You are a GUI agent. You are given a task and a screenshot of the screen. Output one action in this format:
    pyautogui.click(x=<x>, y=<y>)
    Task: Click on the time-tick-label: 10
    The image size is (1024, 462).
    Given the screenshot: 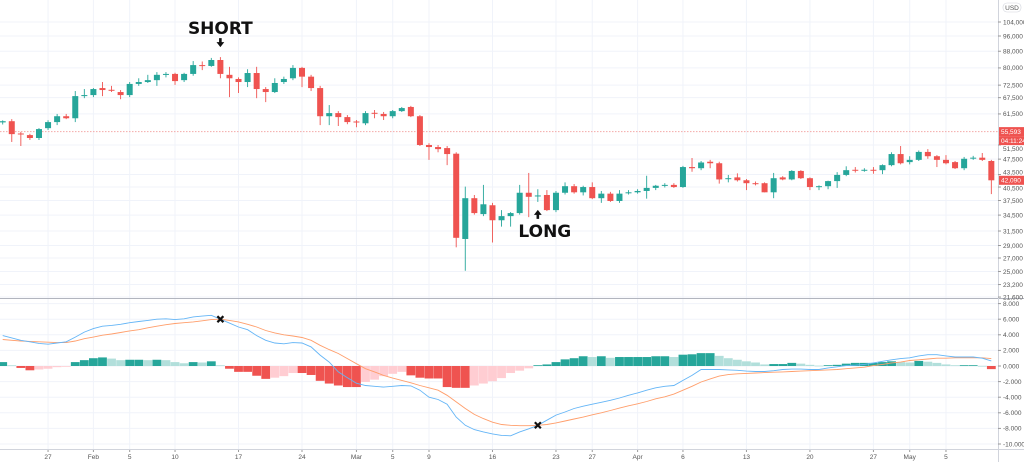 What is the action you would take?
    pyautogui.click(x=175, y=457)
    